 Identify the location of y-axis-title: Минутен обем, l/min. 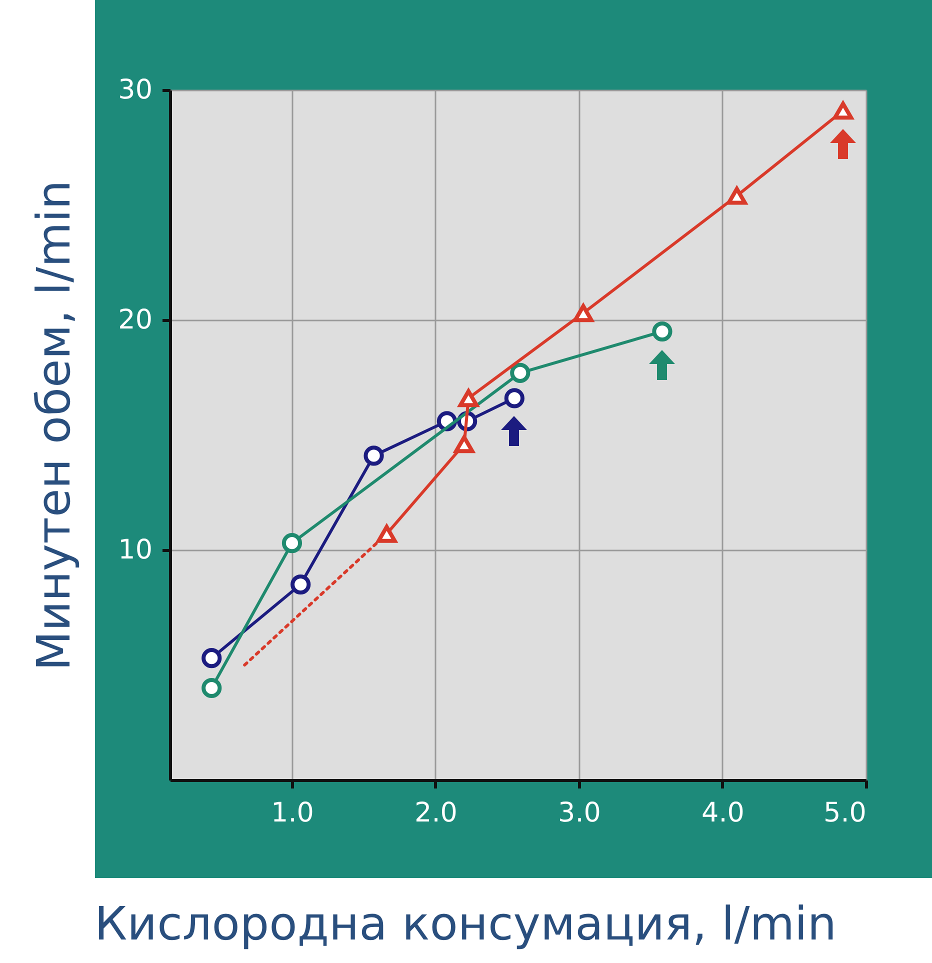
(53, 425).